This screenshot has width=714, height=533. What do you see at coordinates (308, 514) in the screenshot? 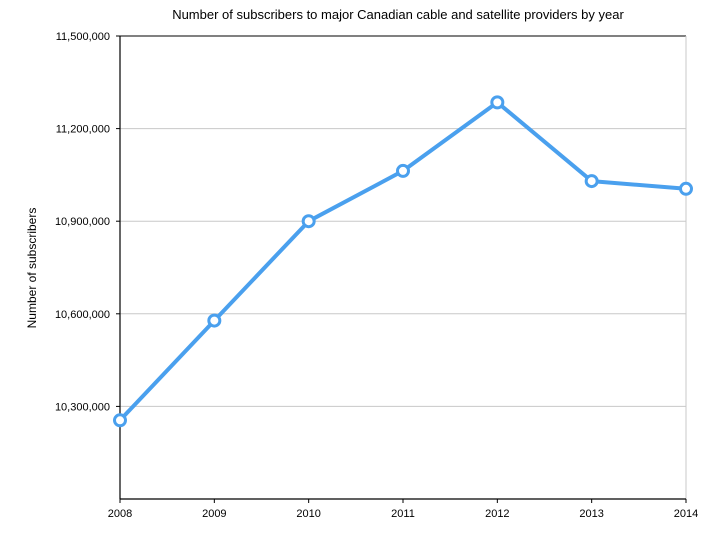
I see `x-tick-label: 2010` at bounding box center [308, 514].